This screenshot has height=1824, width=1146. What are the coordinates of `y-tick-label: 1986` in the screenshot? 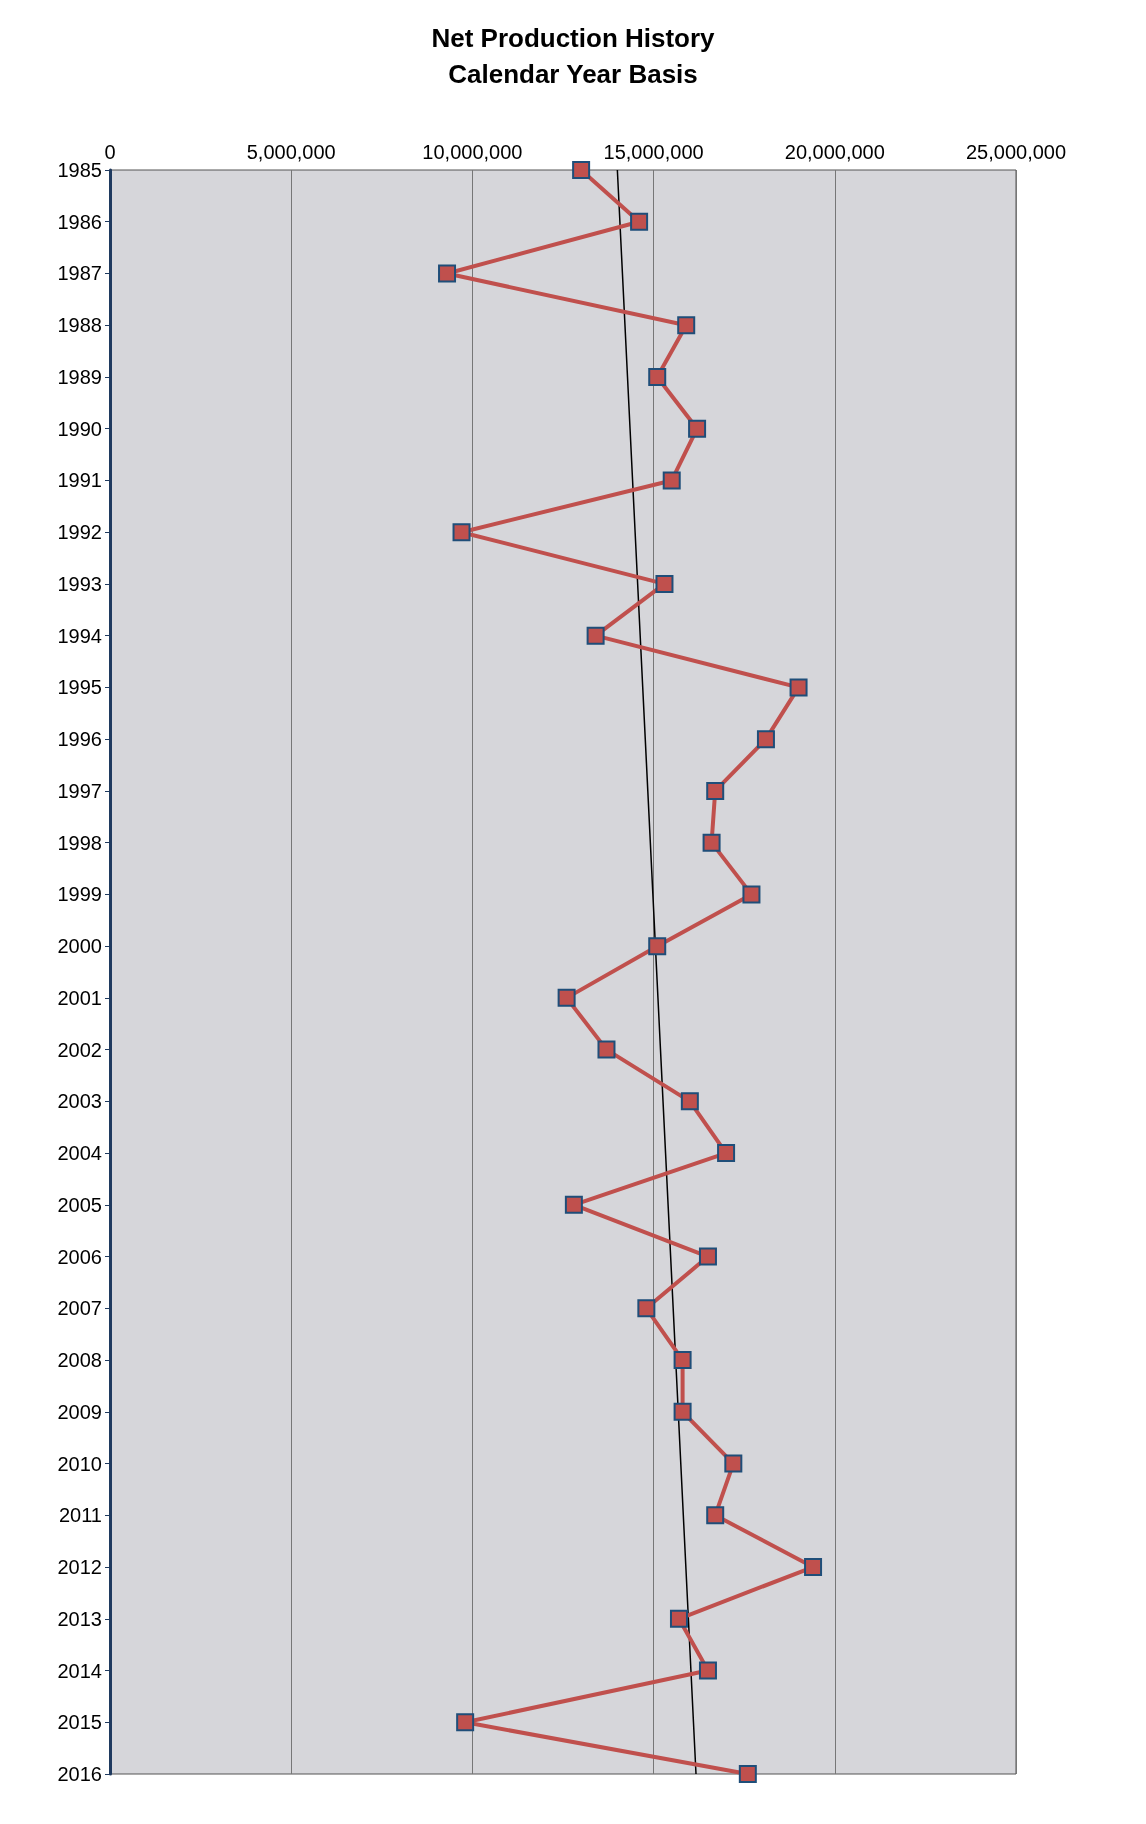 It's located at (79, 221).